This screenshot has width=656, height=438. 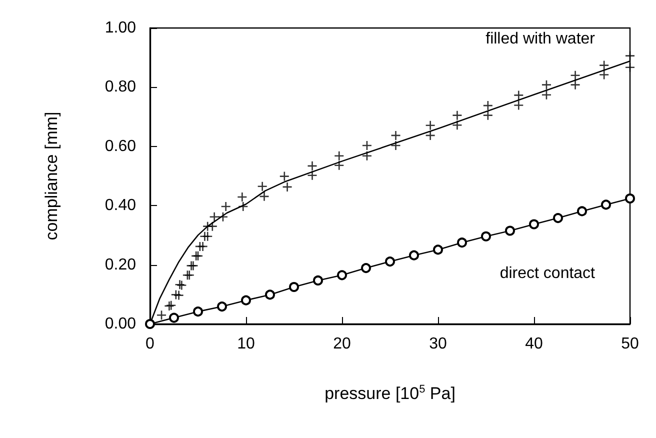 I want to click on x-tick-label: 50, so click(x=630, y=344).